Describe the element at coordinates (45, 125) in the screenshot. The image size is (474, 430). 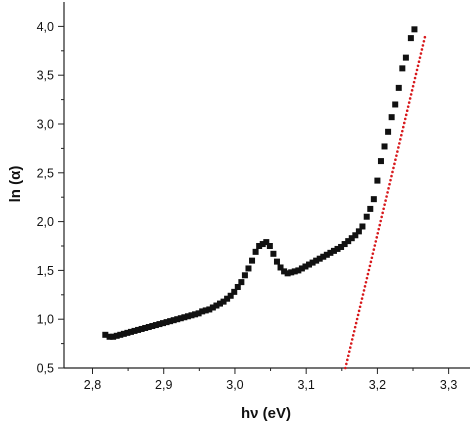
I see `y-tick-label: 3,0` at that location.